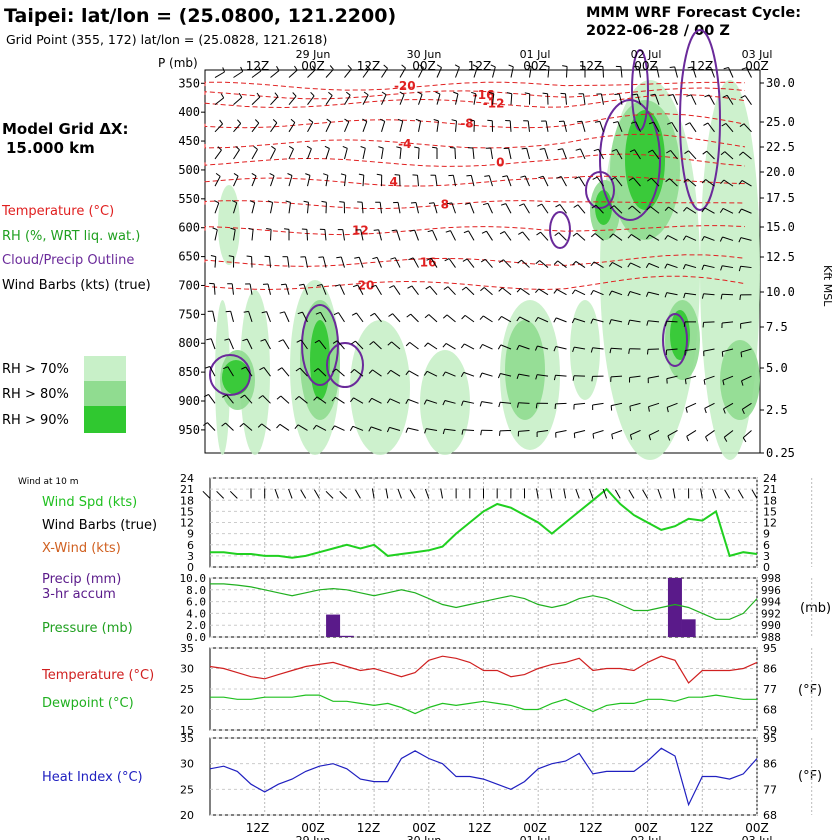 Image resolution: width=840 pixels, height=840 pixels. Describe the element at coordinates (585, 350) in the screenshot. I see `rh-area` at that location.